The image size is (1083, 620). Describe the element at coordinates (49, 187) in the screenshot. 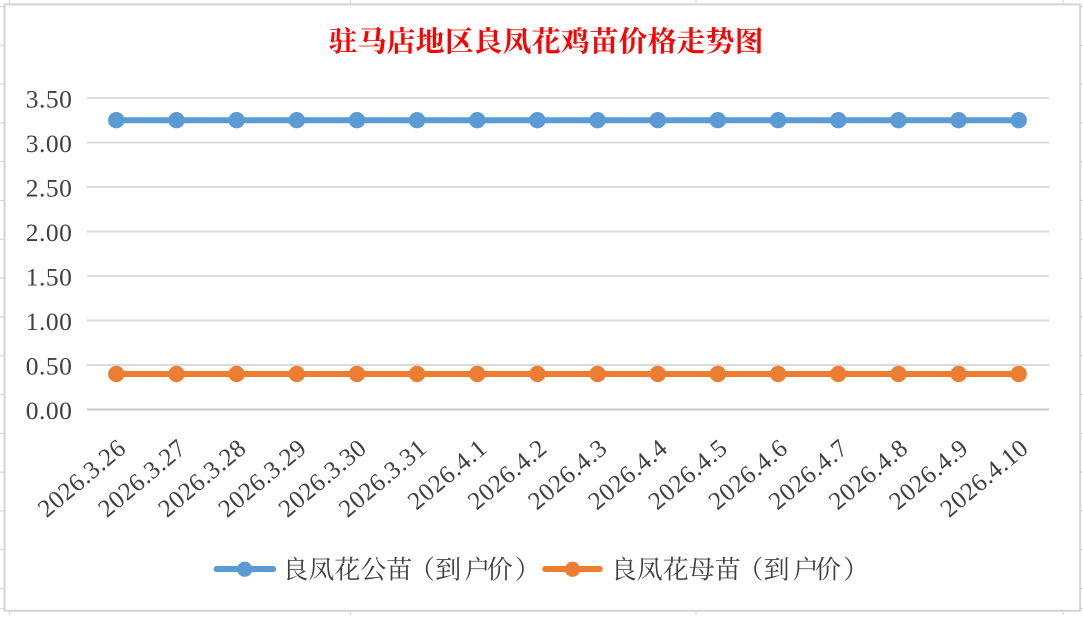

I see `svg-text: 2.50` at that location.